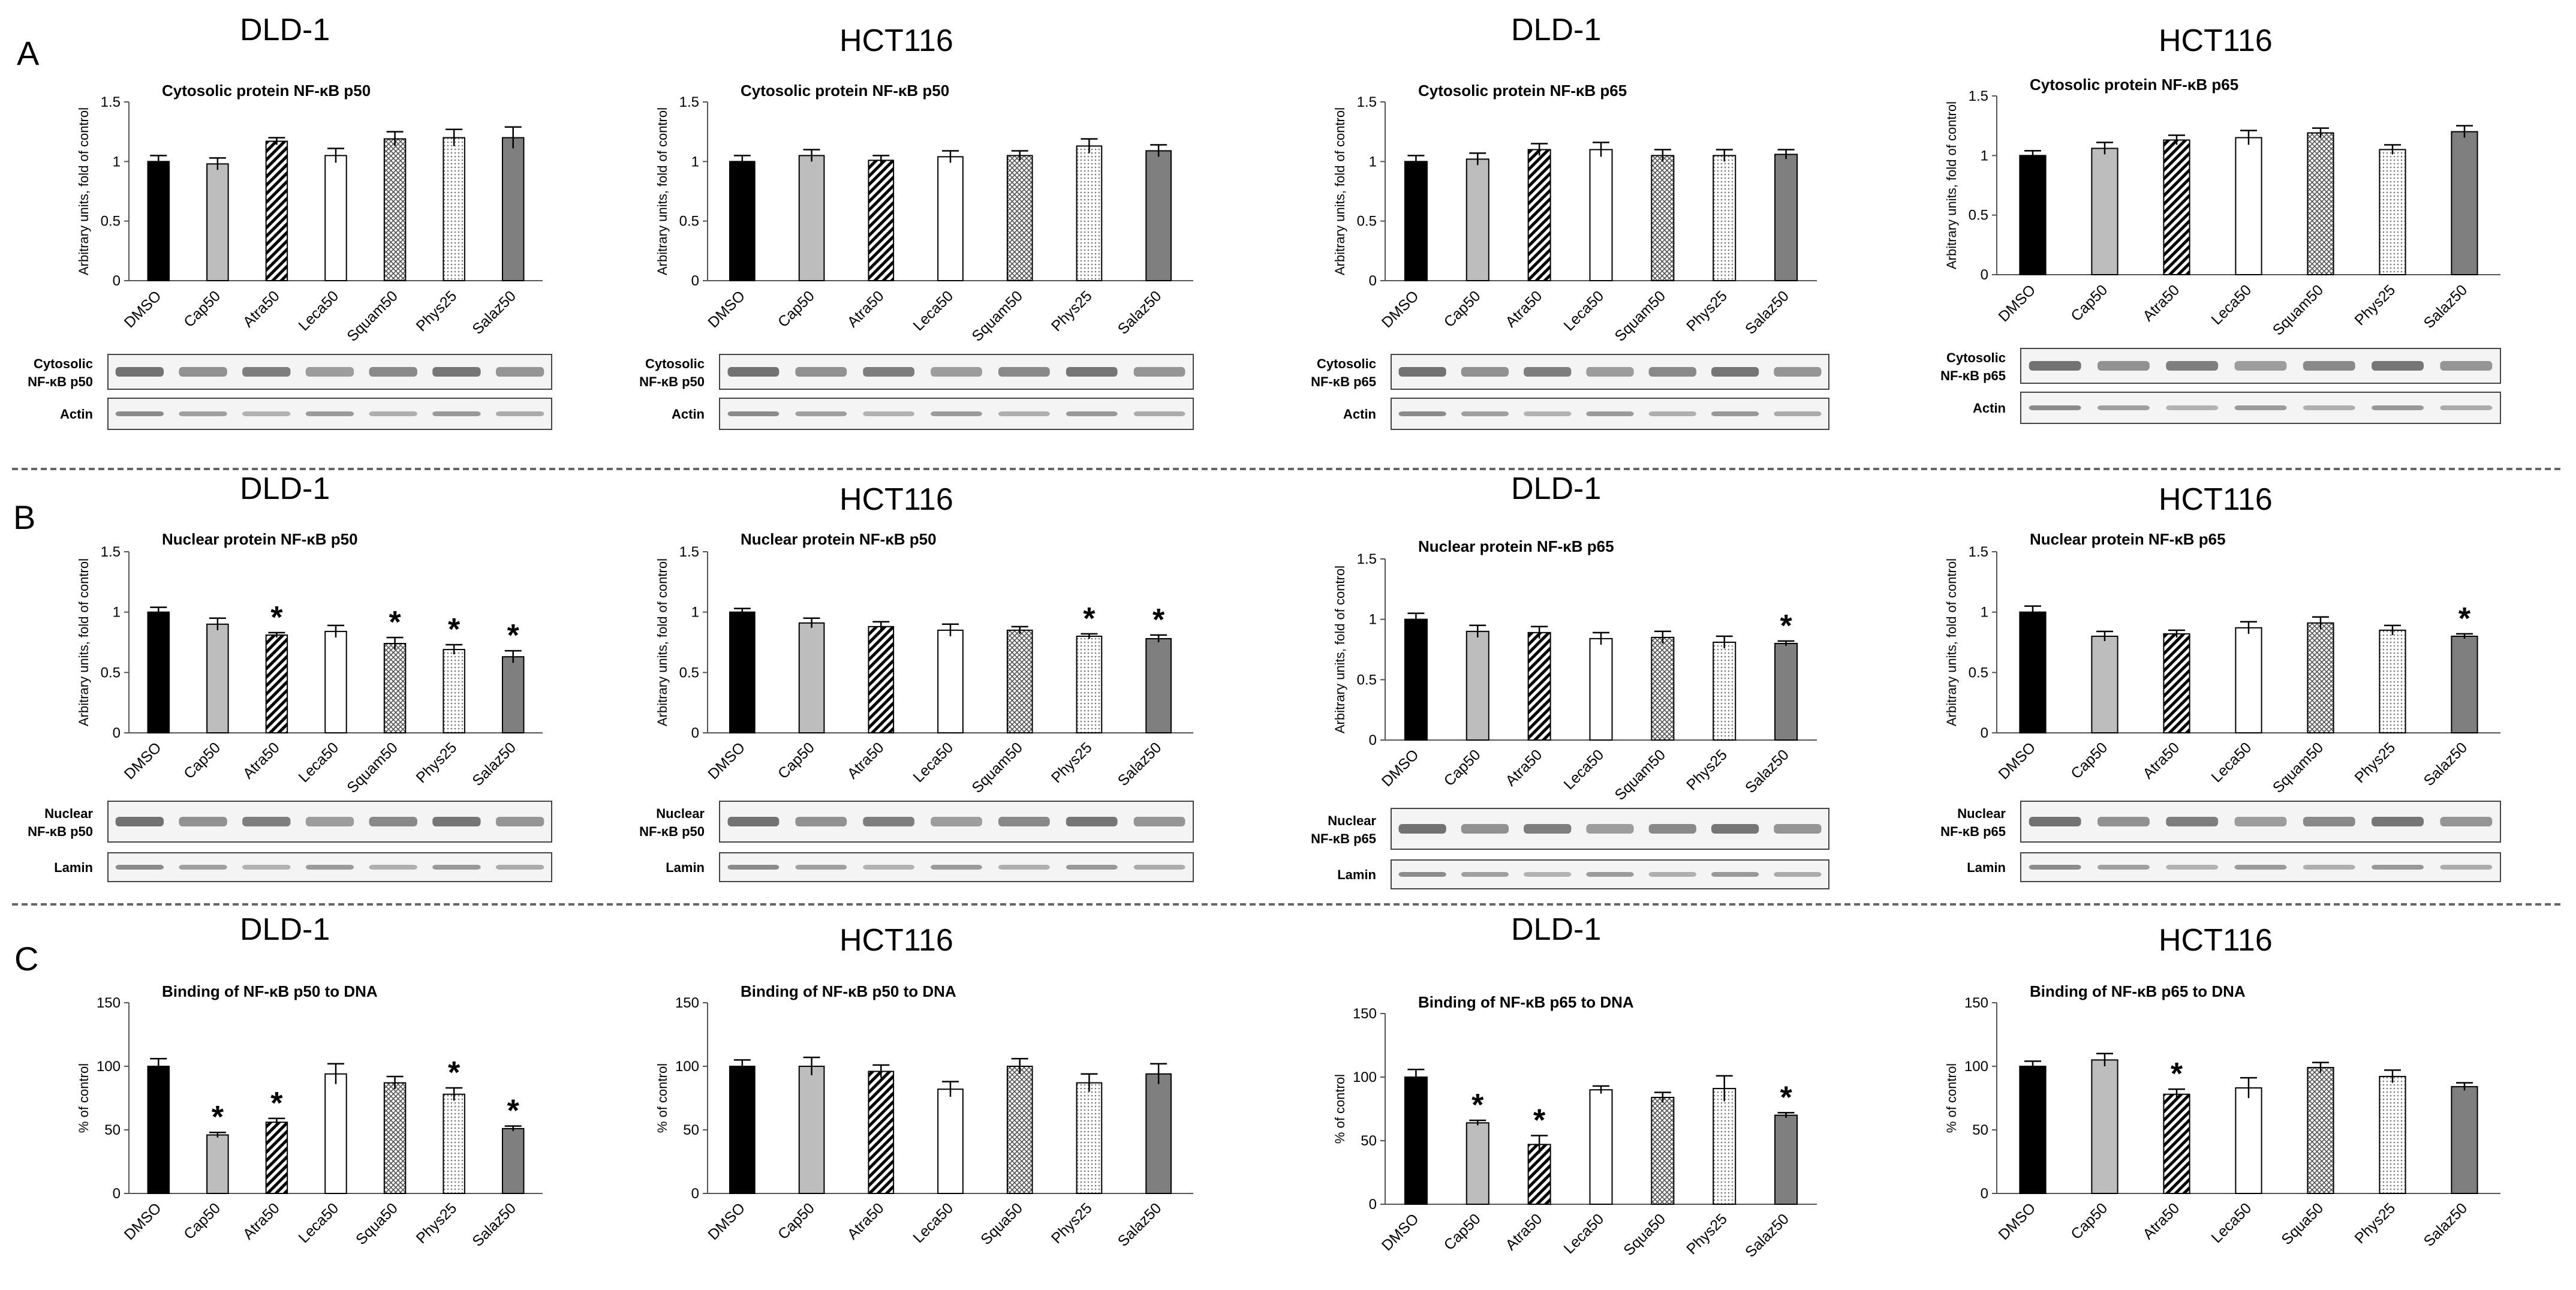  Describe the element at coordinates (1369, 1141) in the screenshot. I see `y-tick-label: 50` at that location.